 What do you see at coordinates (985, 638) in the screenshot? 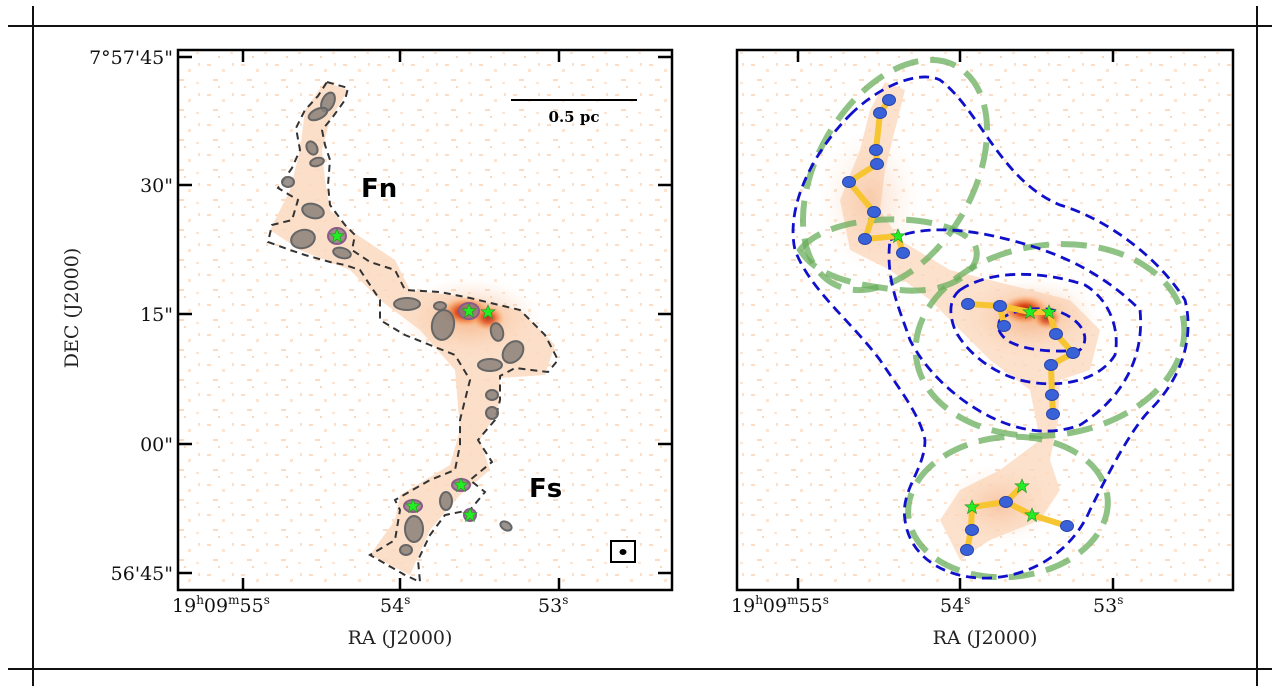
I see `right-x-axis-title: RA (J2000)` at bounding box center [985, 638].